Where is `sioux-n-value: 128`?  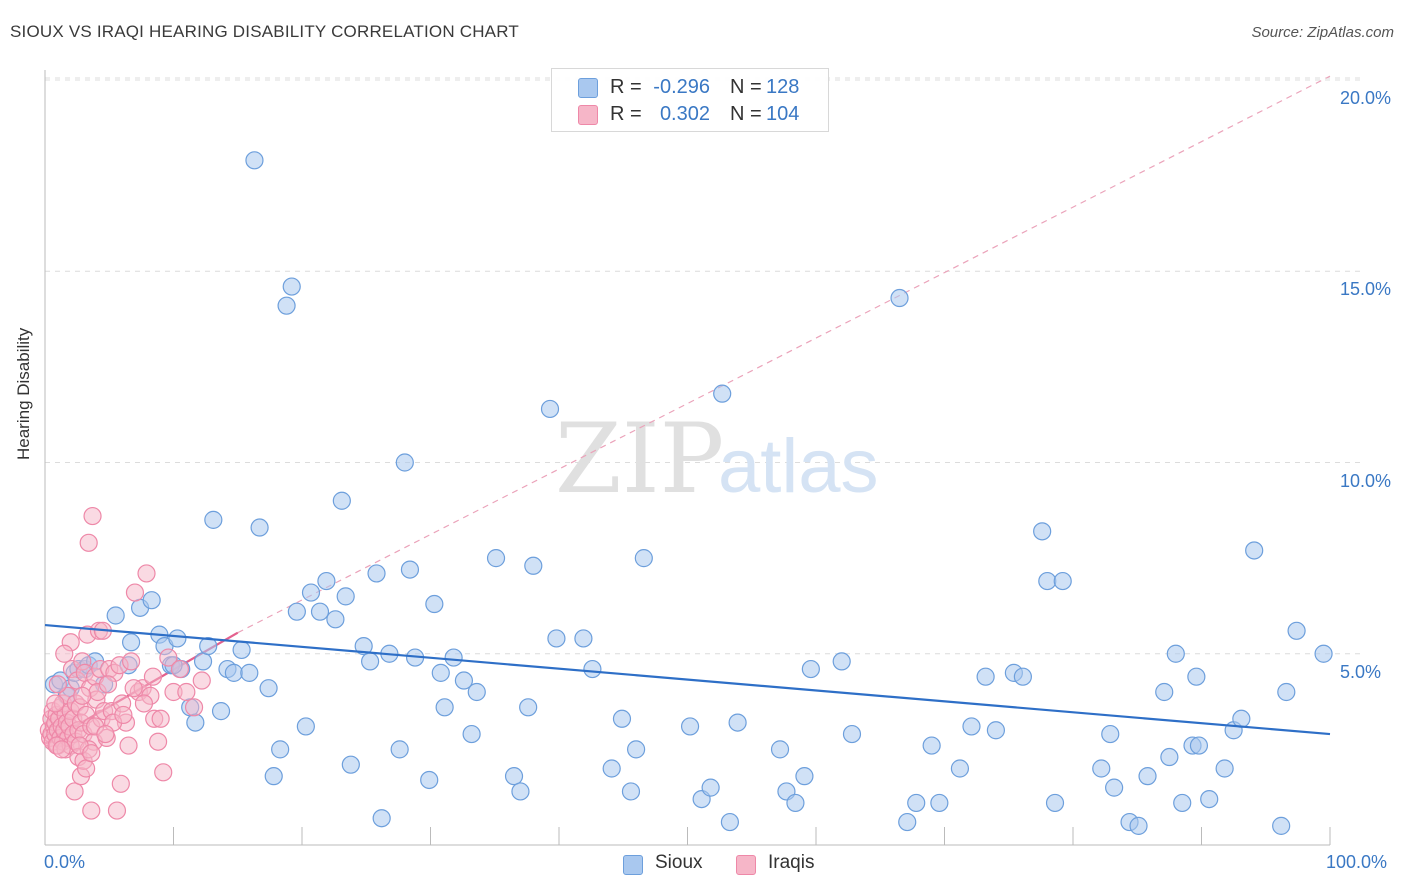
sioux-n-value: 128 is located at coordinates (783, 87).